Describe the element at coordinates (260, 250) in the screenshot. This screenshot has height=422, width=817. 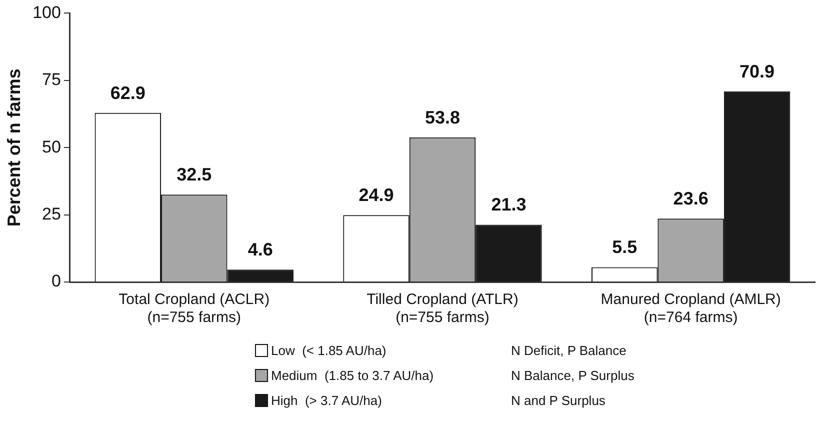
I see `data-label: 4.6` at that location.